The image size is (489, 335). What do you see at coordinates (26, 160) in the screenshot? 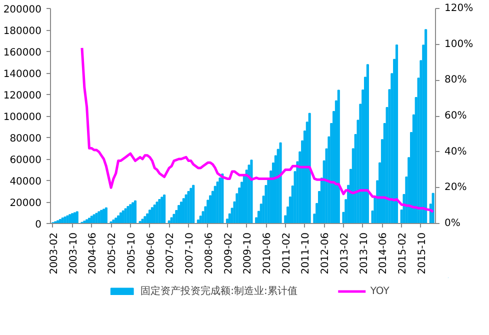
I see `y-tick-label: 60000` at bounding box center [26, 160].